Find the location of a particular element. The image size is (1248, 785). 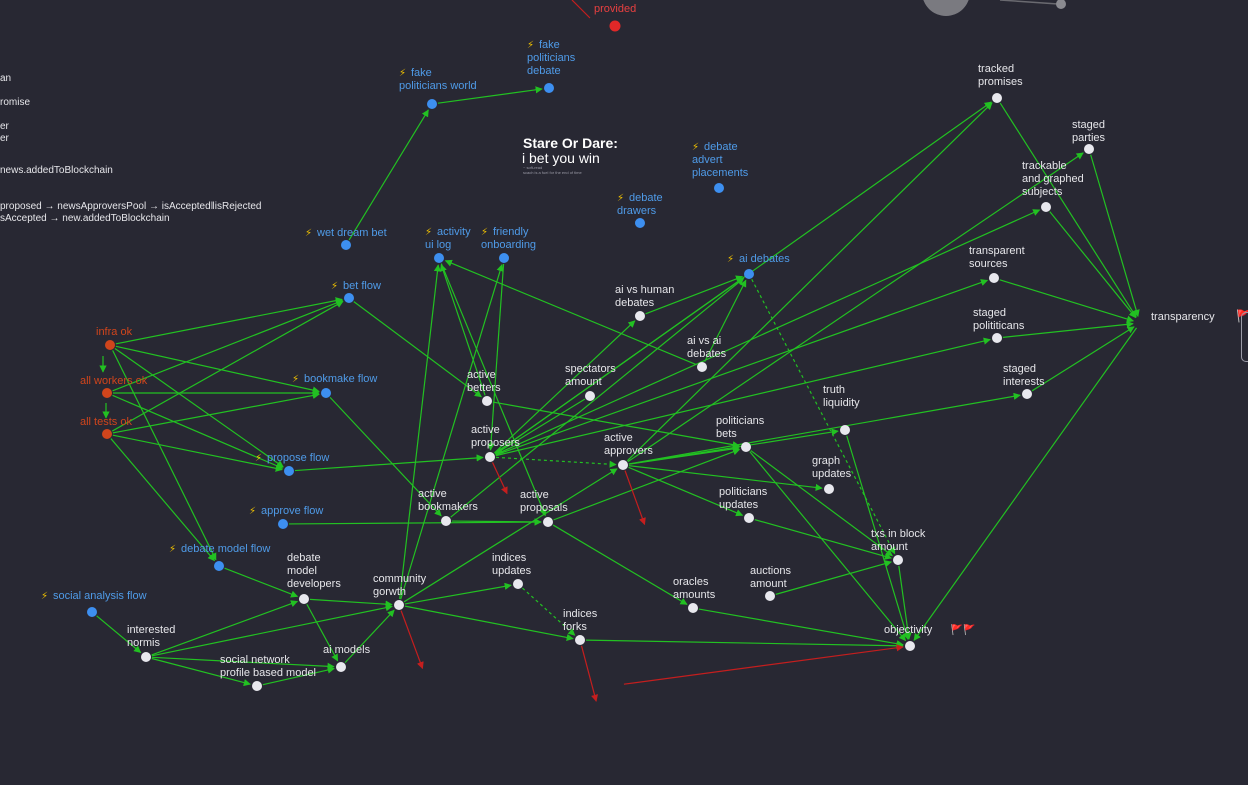

node-approve-flow: ⚡ approve flow is located at coordinates (286, 517).